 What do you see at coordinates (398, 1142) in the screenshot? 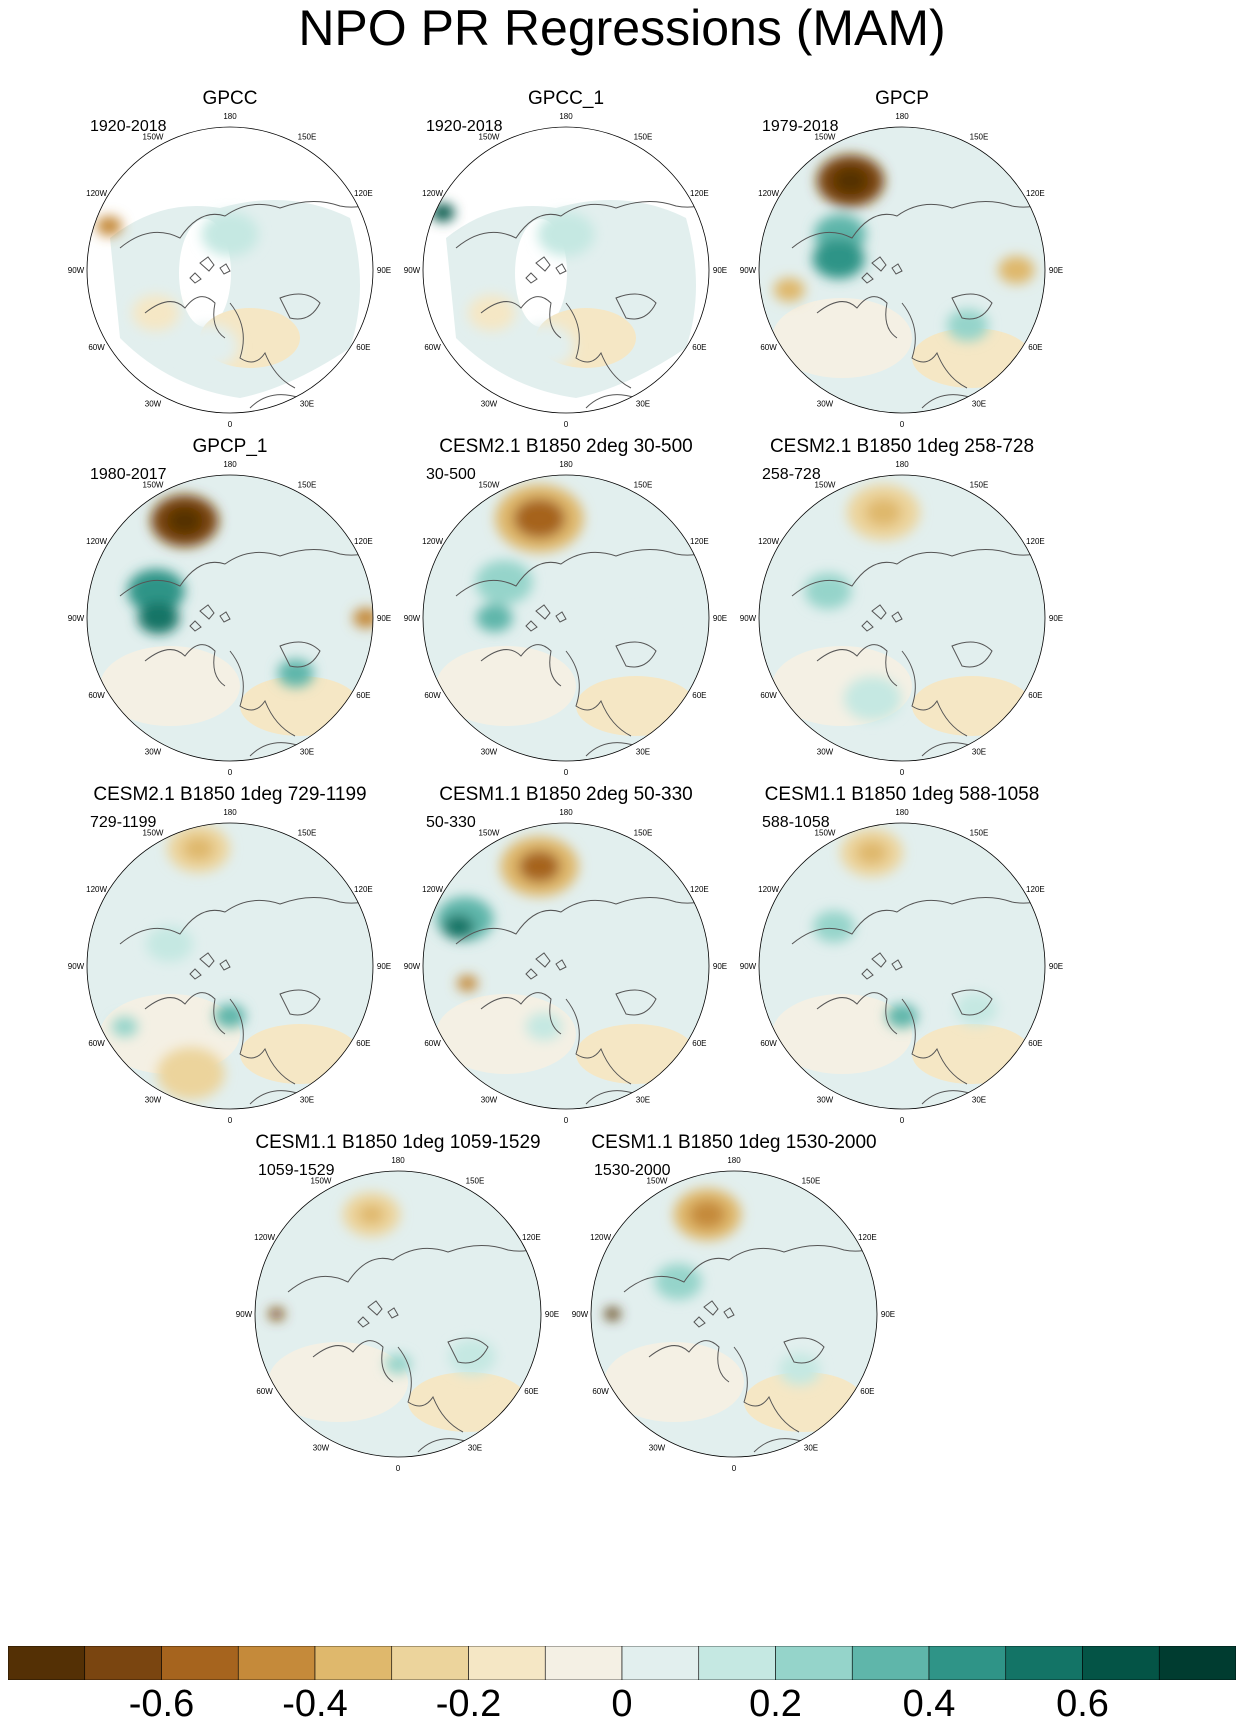
I see `panel-title: CESM1.1 B1850 1deg 1059-1529` at bounding box center [398, 1142].